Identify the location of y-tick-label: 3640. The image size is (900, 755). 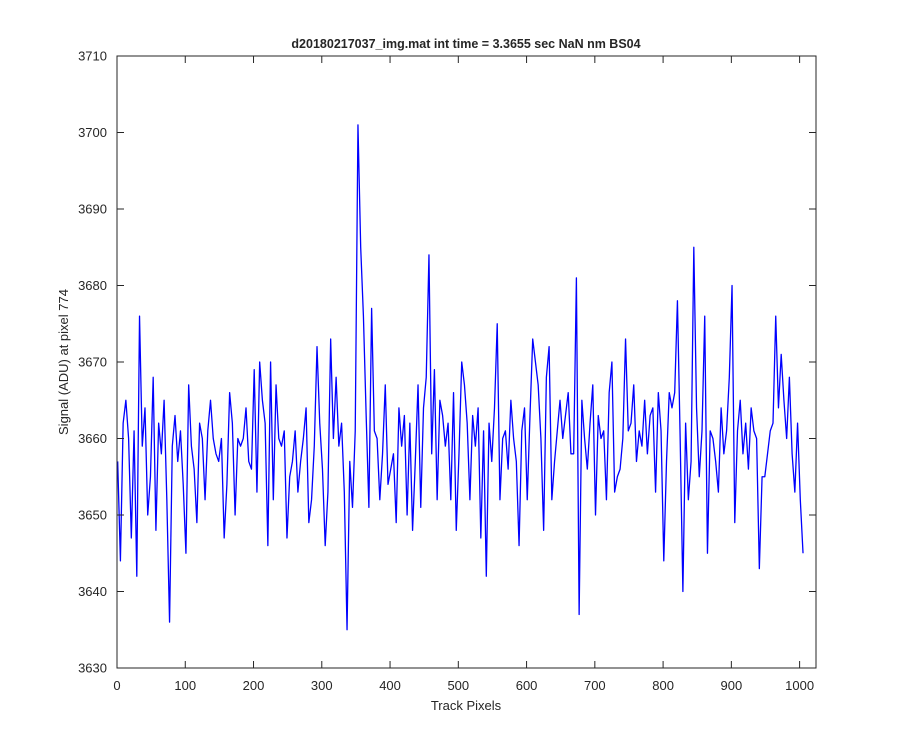
(92, 591).